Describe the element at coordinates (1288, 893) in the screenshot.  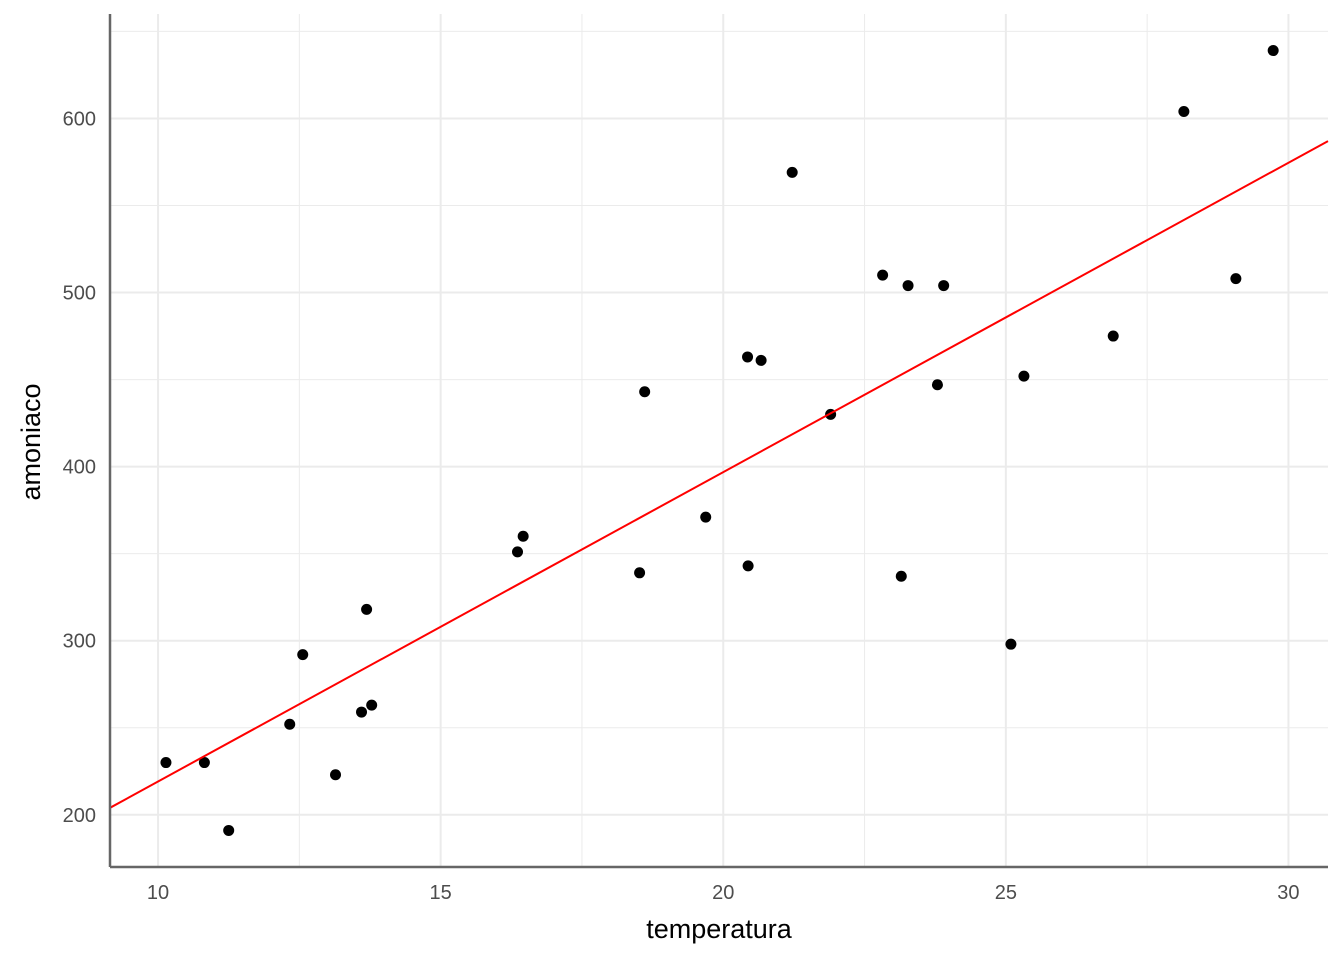
I see `x-tick-label: 30` at that location.